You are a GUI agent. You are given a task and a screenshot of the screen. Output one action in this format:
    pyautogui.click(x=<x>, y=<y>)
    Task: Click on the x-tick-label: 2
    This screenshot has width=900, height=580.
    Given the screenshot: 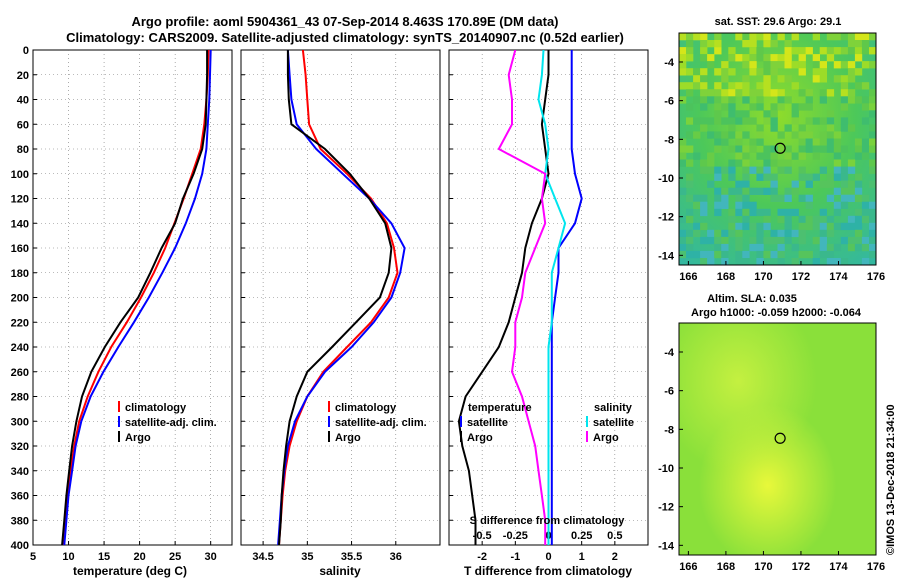 What is the action you would take?
    pyautogui.click(x=615, y=557)
    